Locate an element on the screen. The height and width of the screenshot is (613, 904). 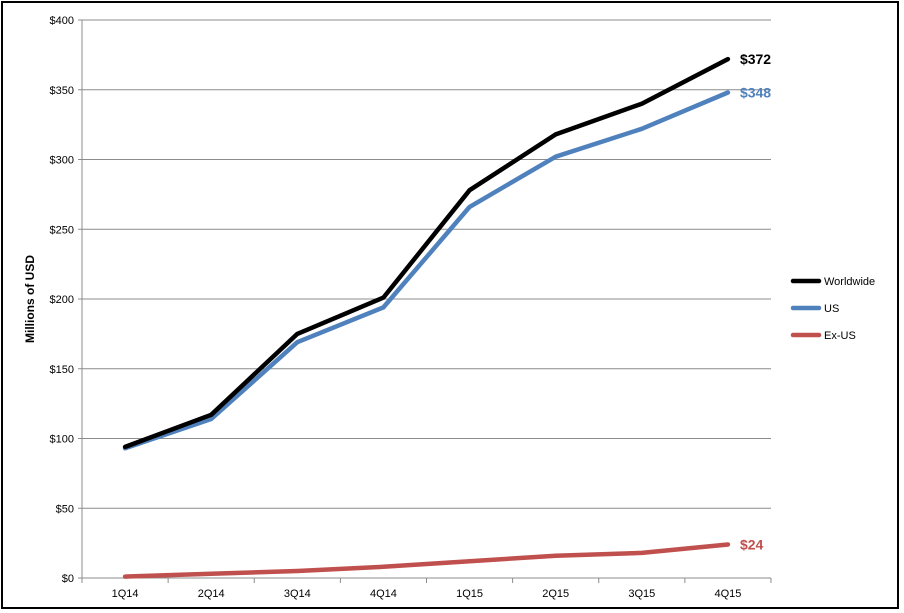
x-tick-label: 1Q14 is located at coordinates (125, 594).